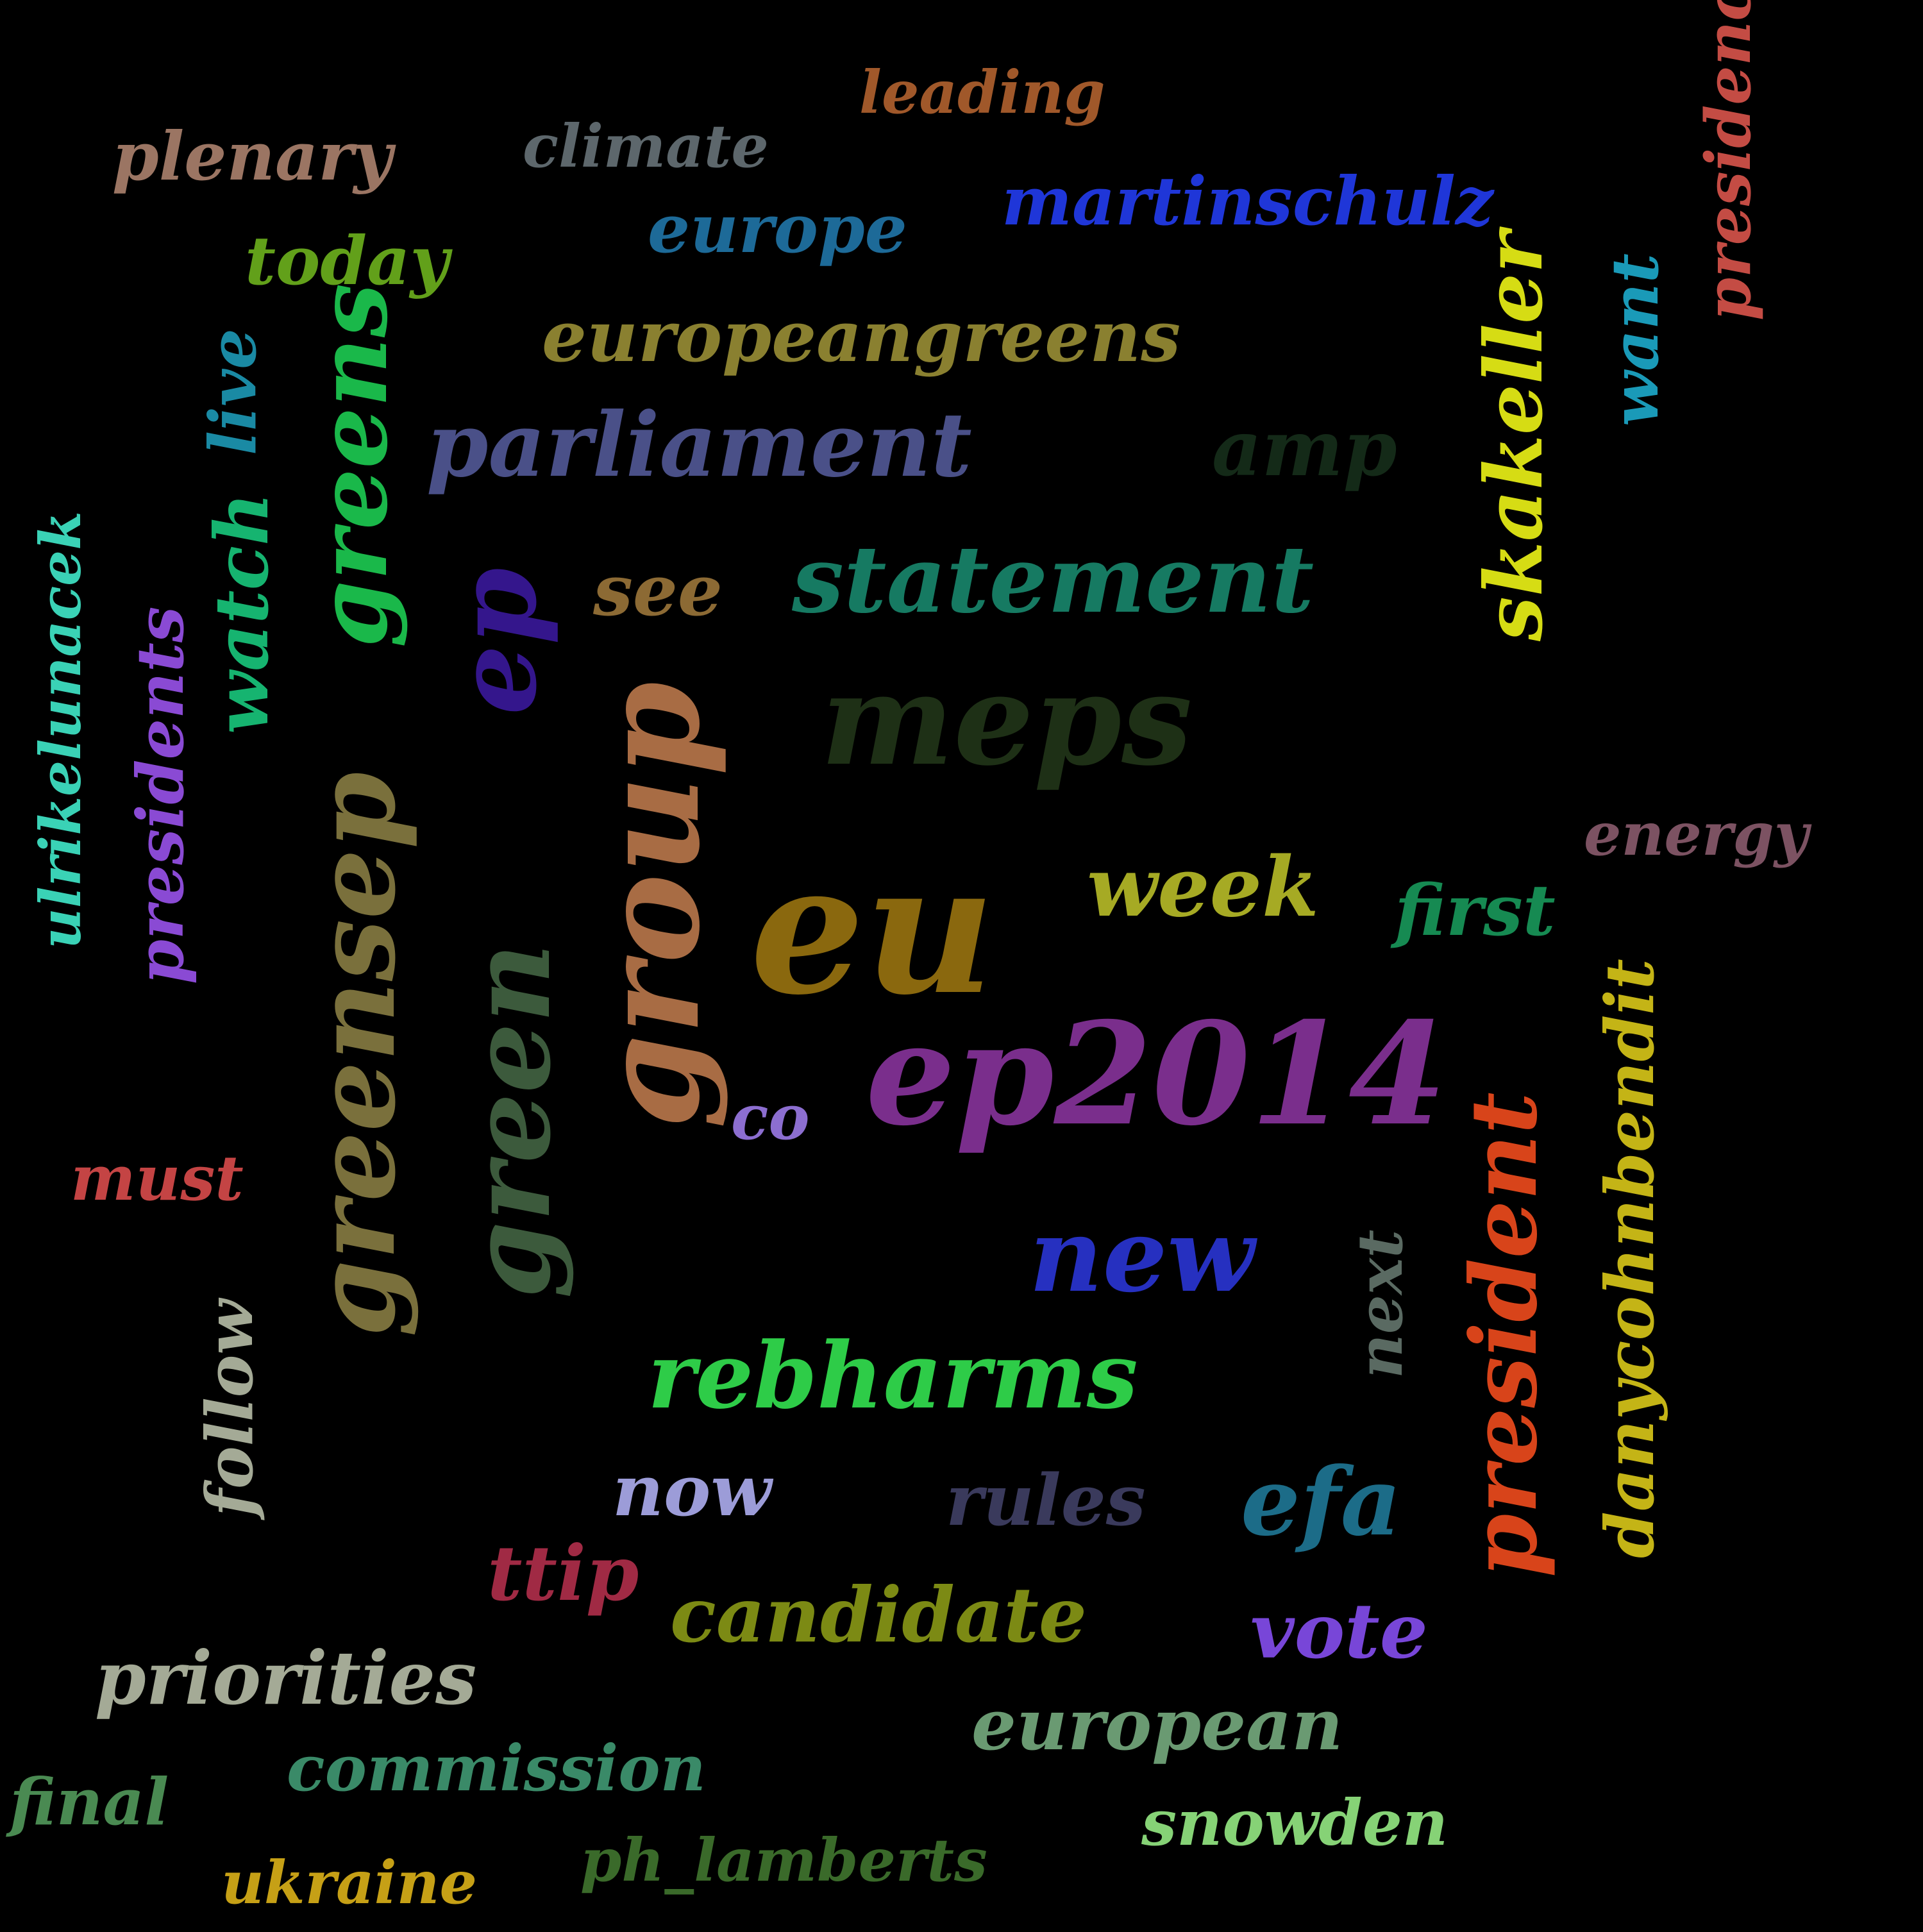 The image size is (1923, 1932). I want to click on word-ep2014: ep2014, so click(1157, 1074).